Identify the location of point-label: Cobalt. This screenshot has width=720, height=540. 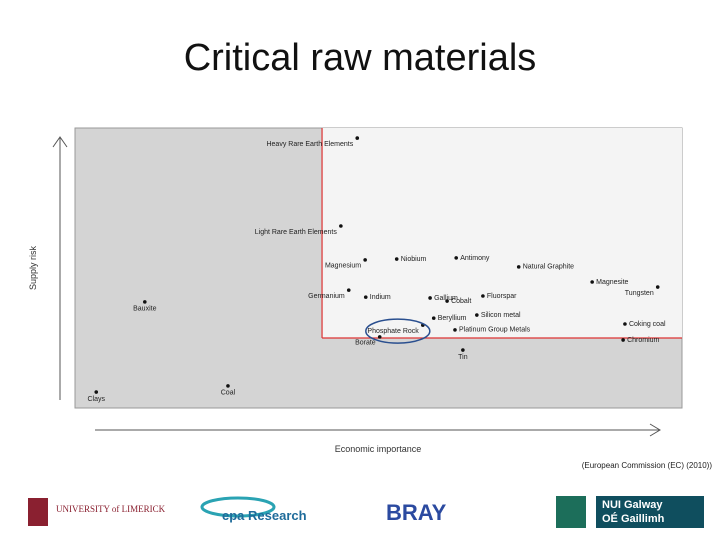
(461, 301).